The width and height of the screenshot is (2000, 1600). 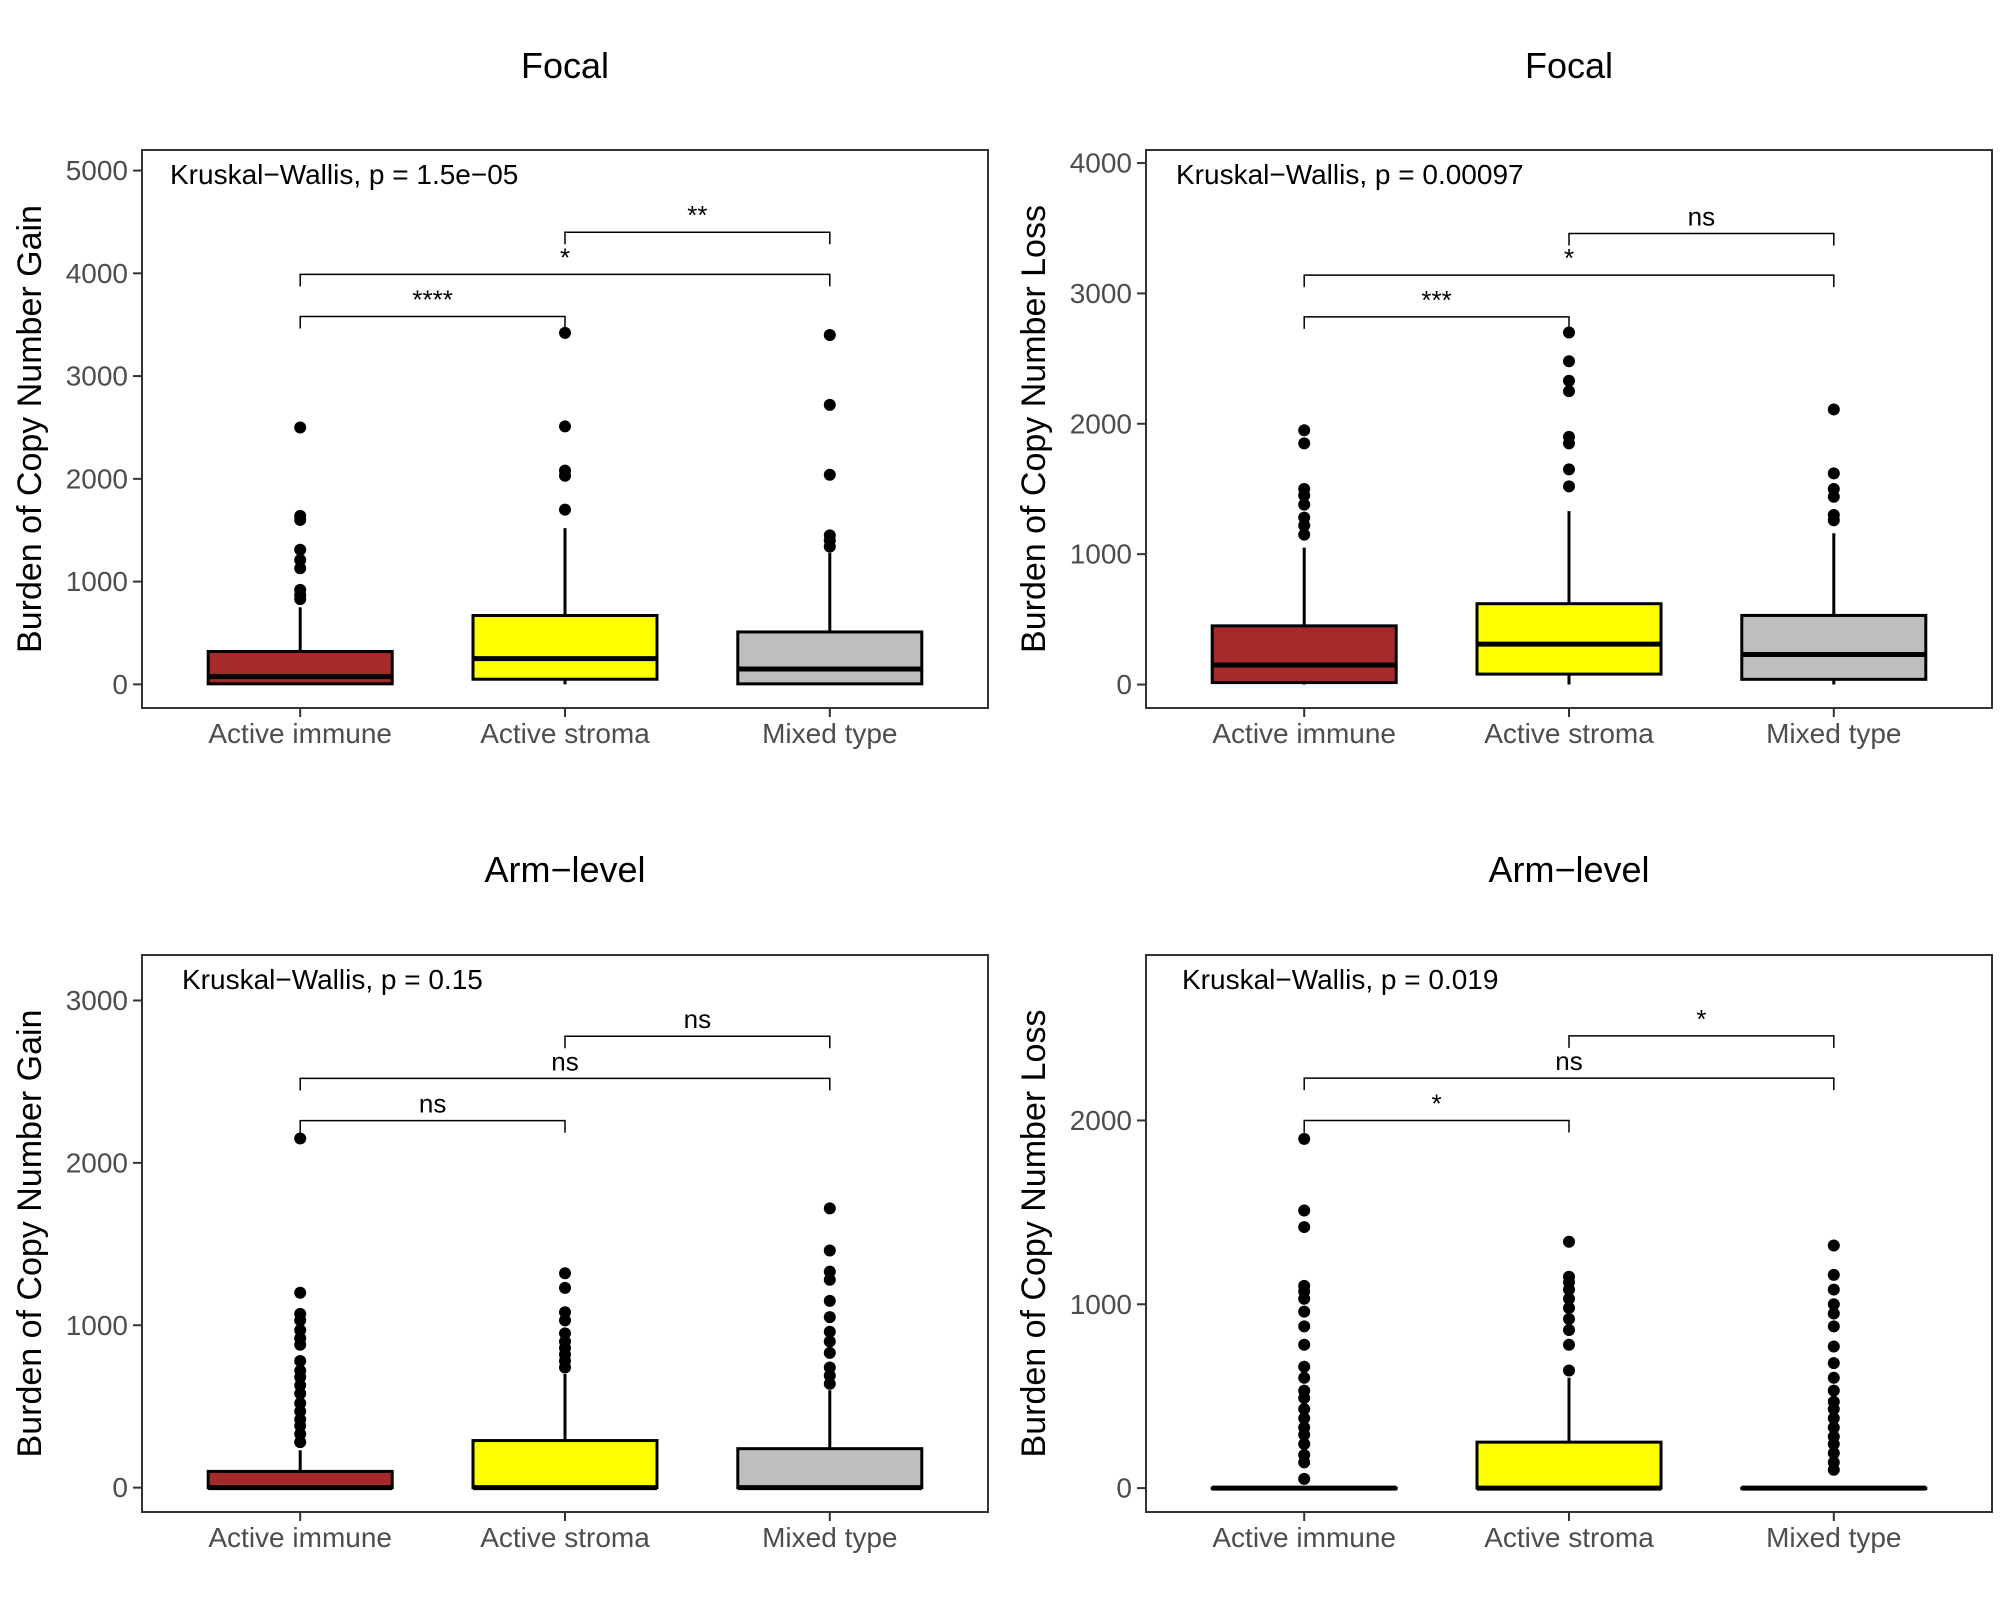 I want to click on panel-title: Focal, so click(x=565, y=65).